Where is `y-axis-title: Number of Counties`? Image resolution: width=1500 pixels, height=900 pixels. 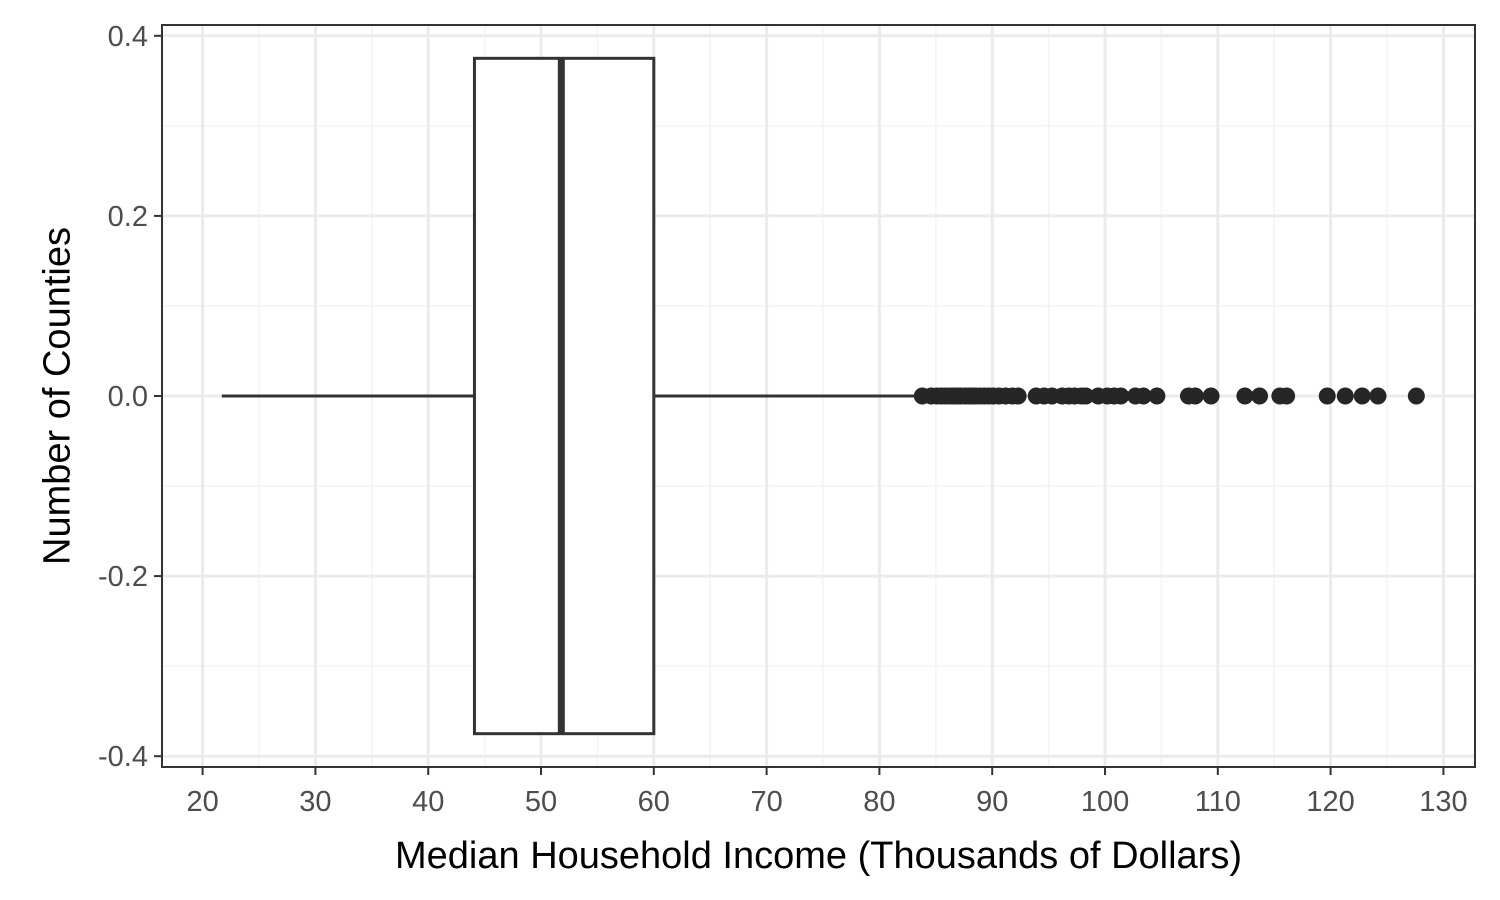 y-axis-title: Number of Counties is located at coordinates (57, 396).